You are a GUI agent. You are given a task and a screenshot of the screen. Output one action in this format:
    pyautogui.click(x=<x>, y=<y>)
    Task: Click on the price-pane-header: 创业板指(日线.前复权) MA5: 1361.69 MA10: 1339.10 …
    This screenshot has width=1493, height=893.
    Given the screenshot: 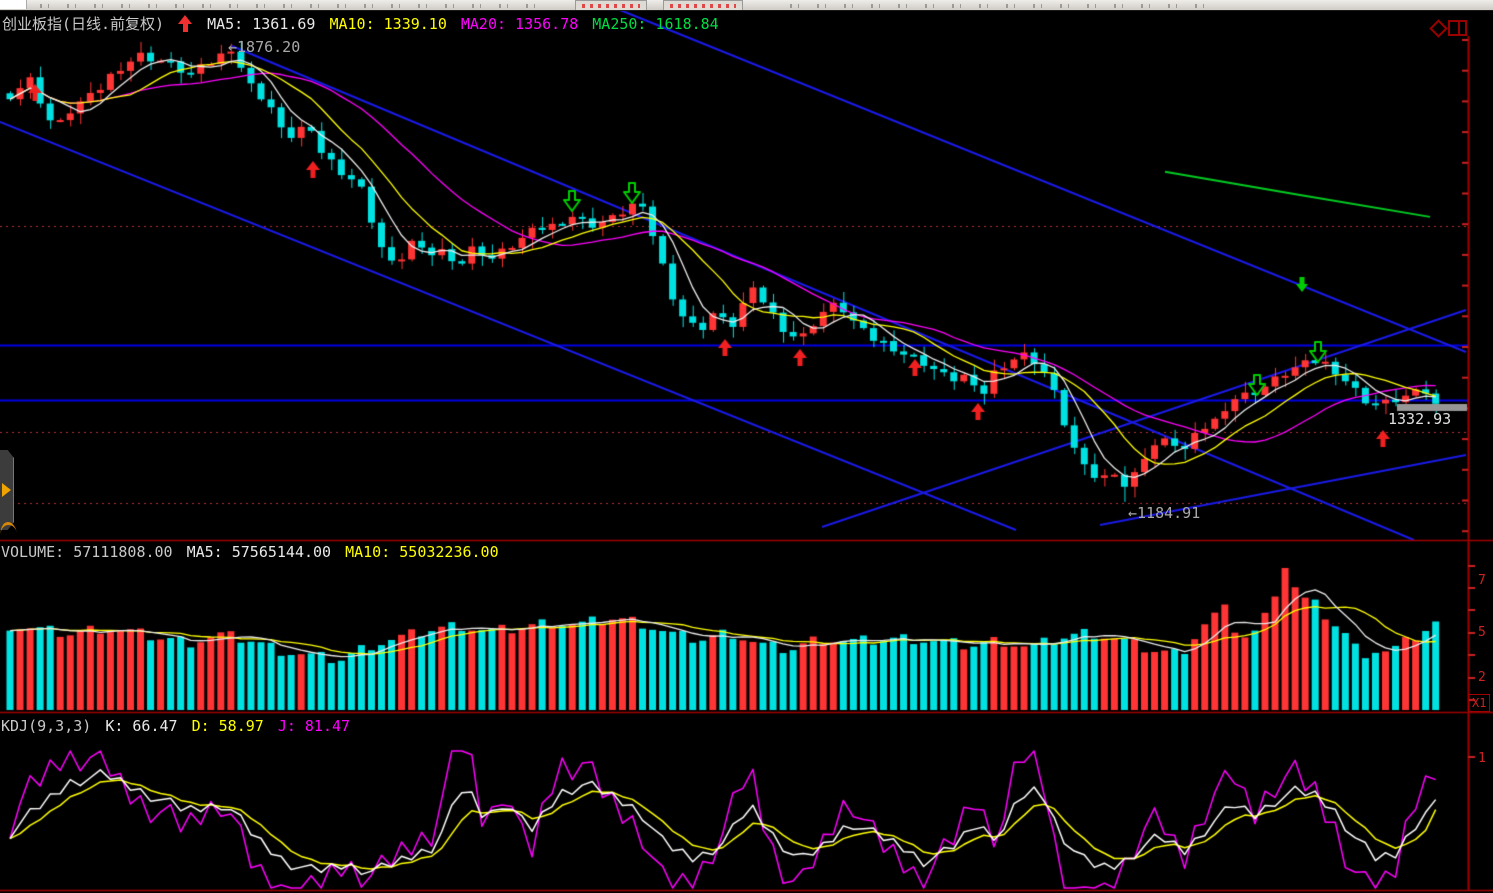 What is the action you would take?
    pyautogui.click(x=360, y=23)
    